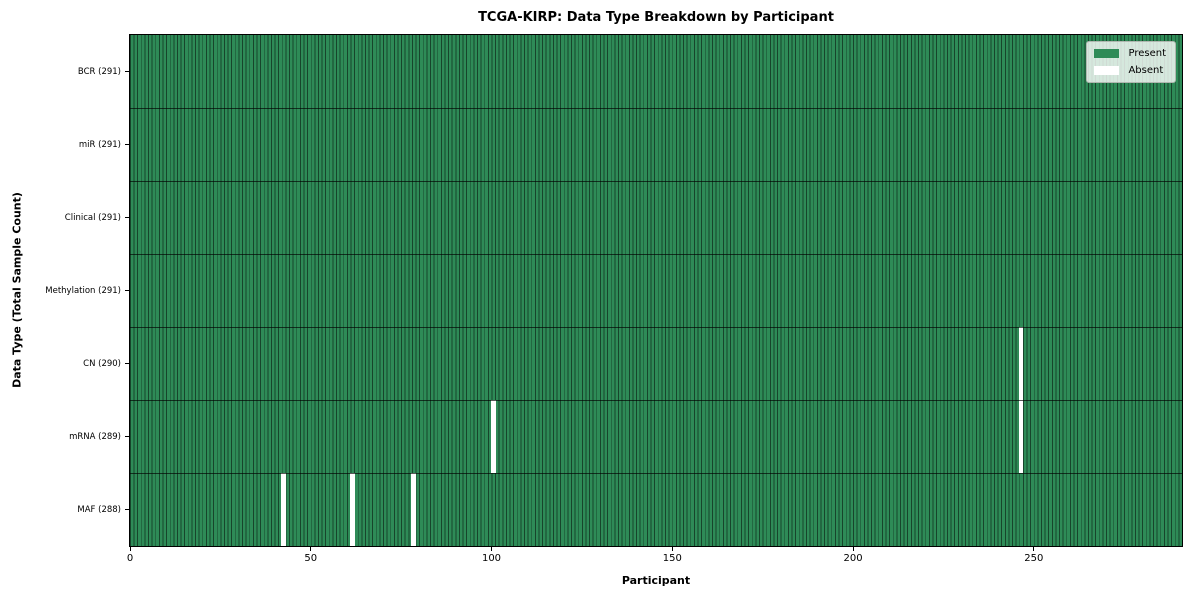 This screenshot has height=600, width=1200. I want to click on legend-swatch-present, so click(1107, 53).